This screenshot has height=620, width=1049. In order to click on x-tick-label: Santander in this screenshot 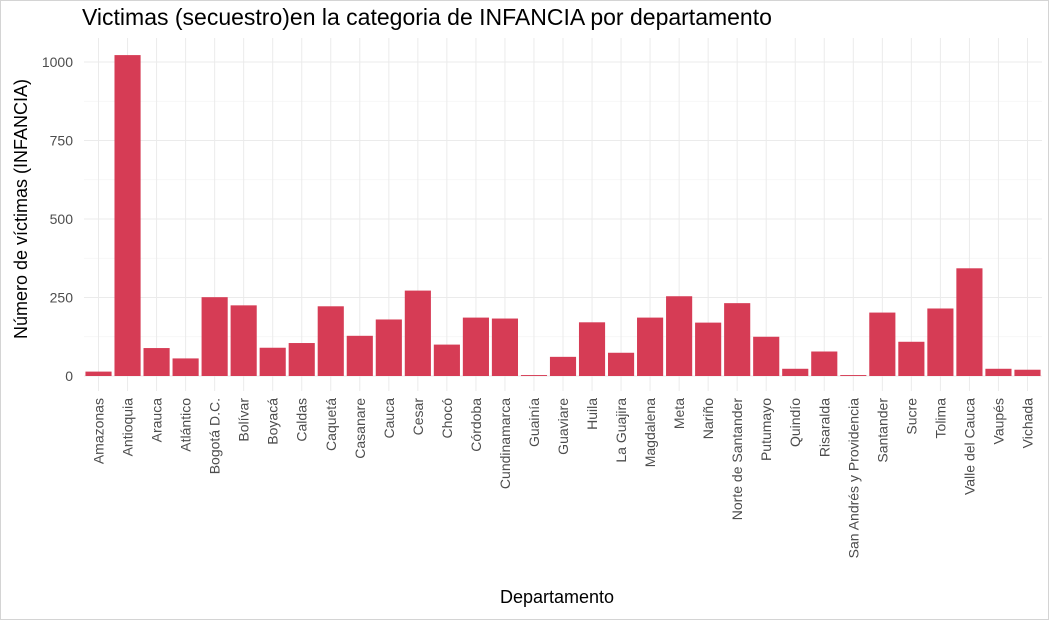, I will do `click(882, 430)`.